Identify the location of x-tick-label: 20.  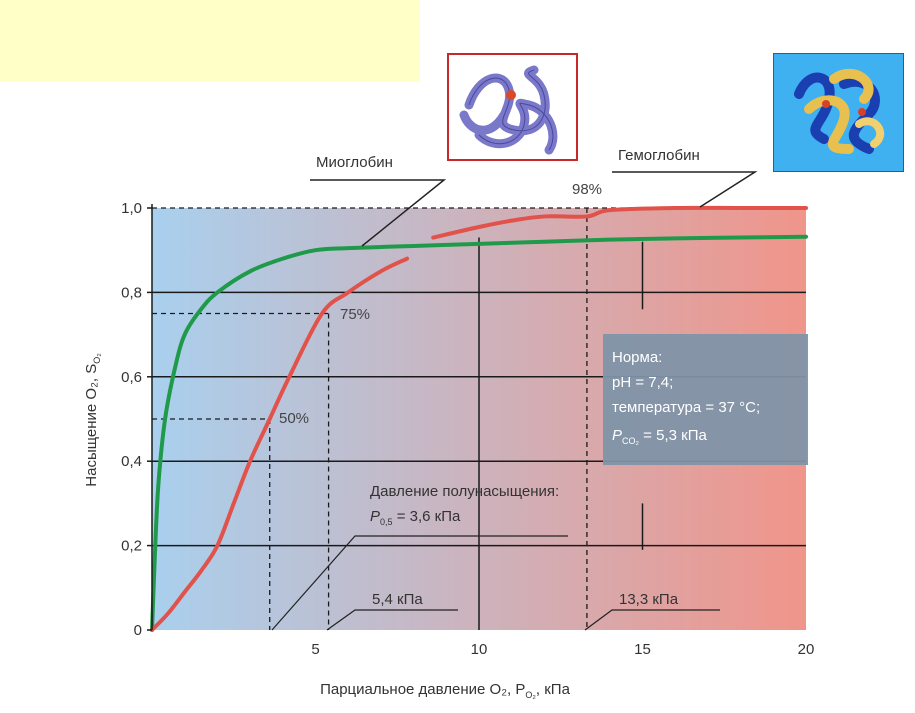
(806, 649).